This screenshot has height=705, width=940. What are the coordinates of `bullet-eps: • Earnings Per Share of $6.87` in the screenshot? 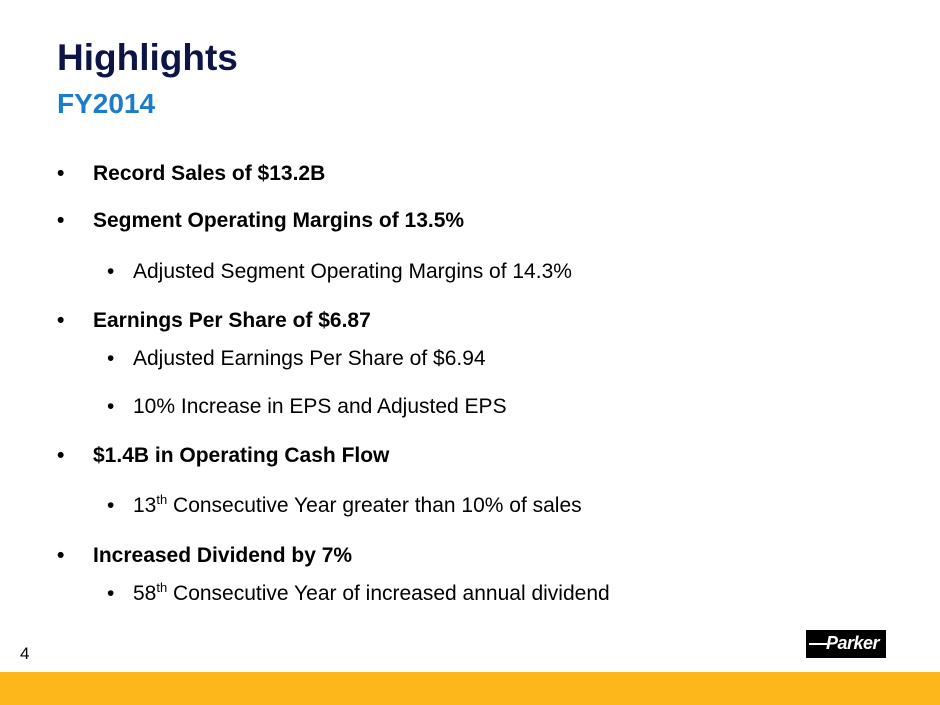 It's located at (214, 320).